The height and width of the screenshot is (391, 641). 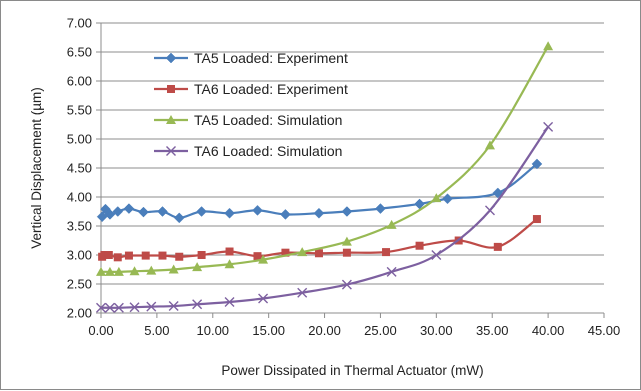 I want to click on x-tick-label: 20.00, so click(x=324, y=330).